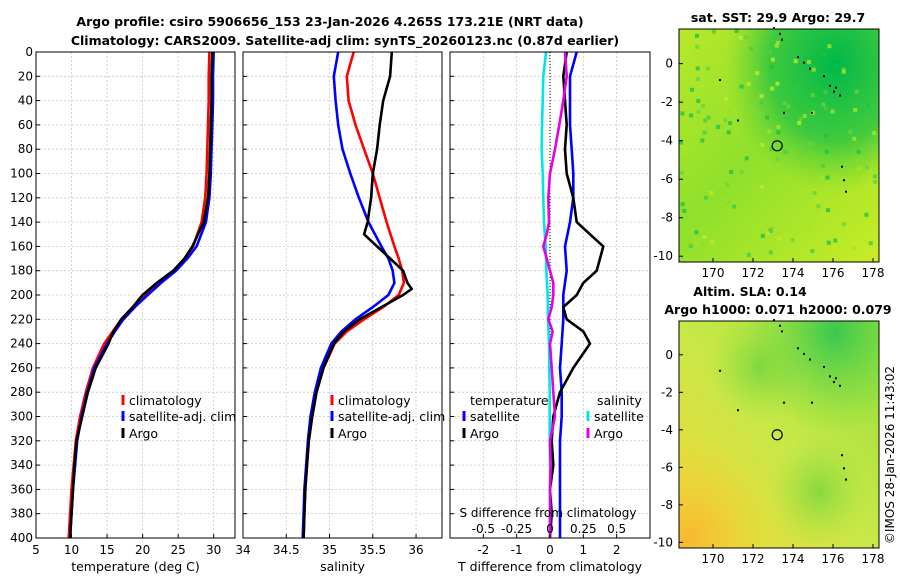  What do you see at coordinates (21, 392) in the screenshot?
I see `y-tick-label: 280` at bounding box center [21, 392].